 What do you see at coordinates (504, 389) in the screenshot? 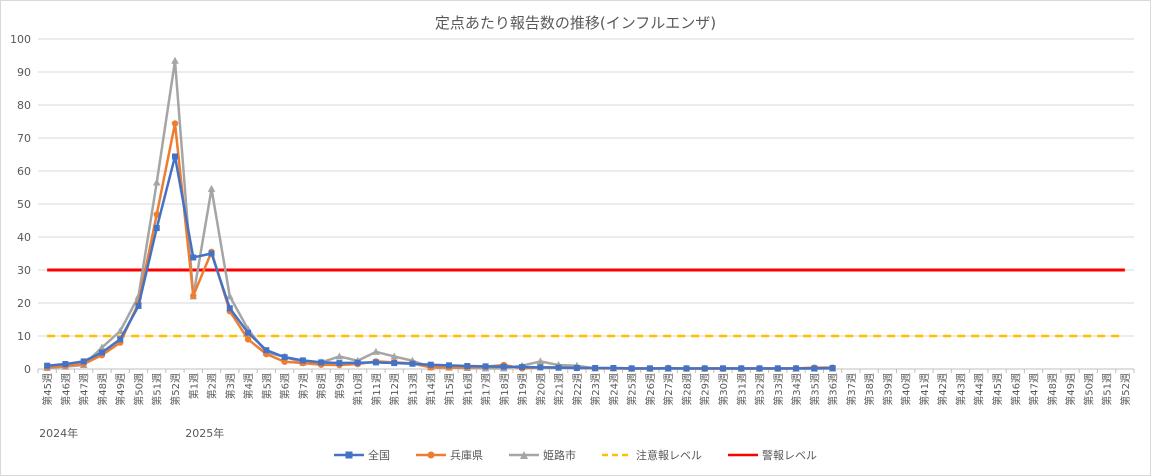
I see `x-tick-label: 第18週` at bounding box center [504, 389].